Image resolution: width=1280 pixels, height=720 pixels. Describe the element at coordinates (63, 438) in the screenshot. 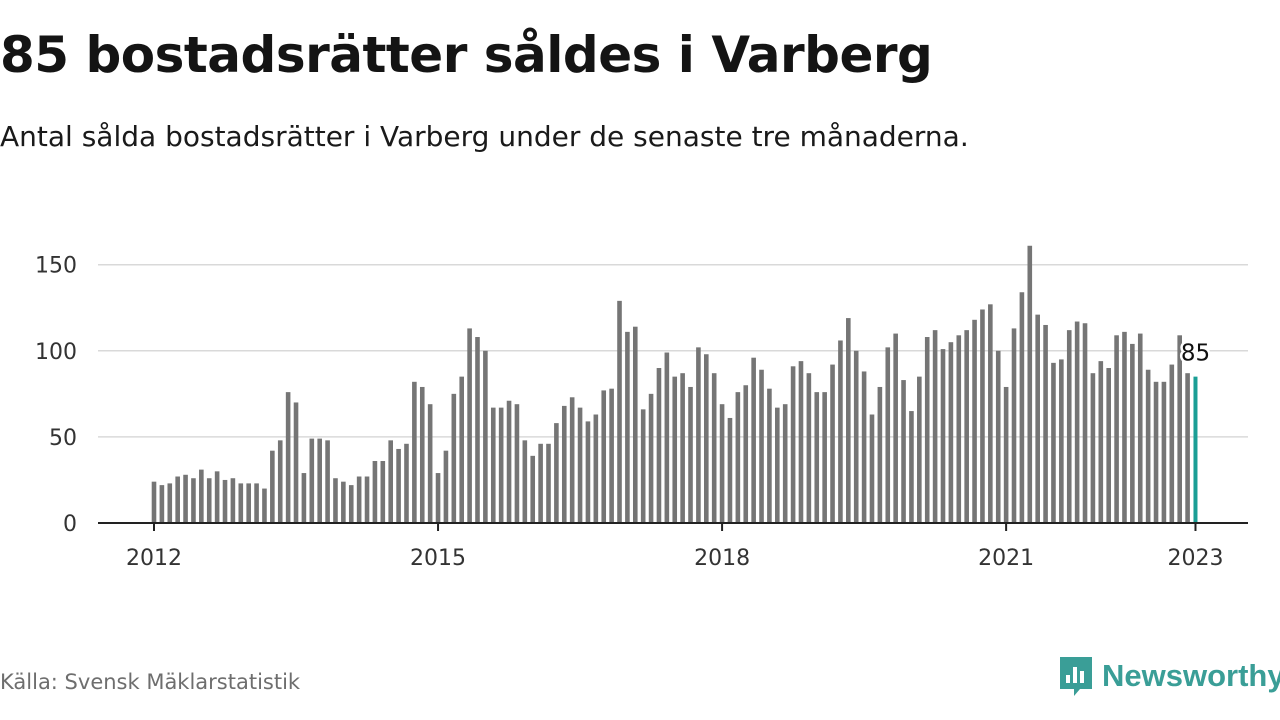

I see `y-tick-label: 50` at that location.